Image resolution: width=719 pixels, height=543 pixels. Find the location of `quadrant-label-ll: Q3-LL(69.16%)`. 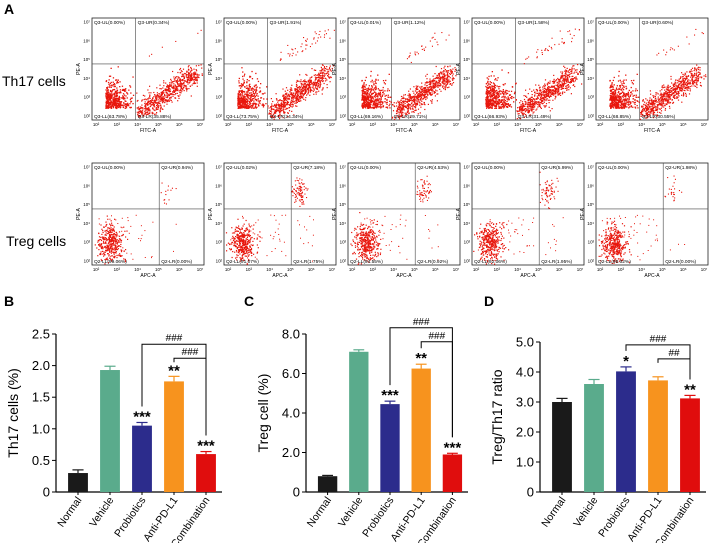

quadrant-label-ll: Q3-LL(69.16%) is located at coordinates (366, 117).